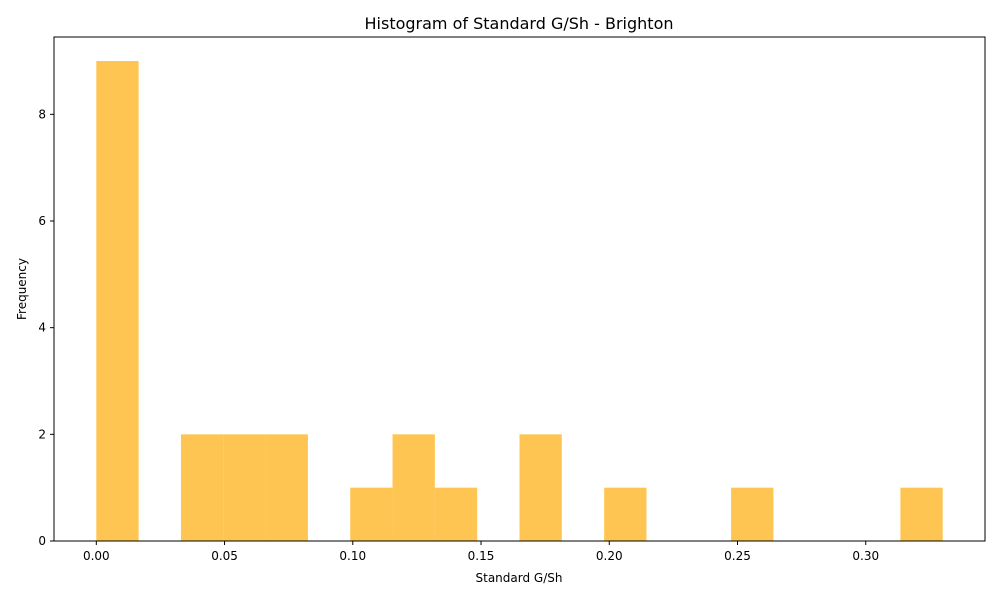 This screenshot has height=600, width=1000. I want to click on x-tick-label: 0.30, so click(865, 556).